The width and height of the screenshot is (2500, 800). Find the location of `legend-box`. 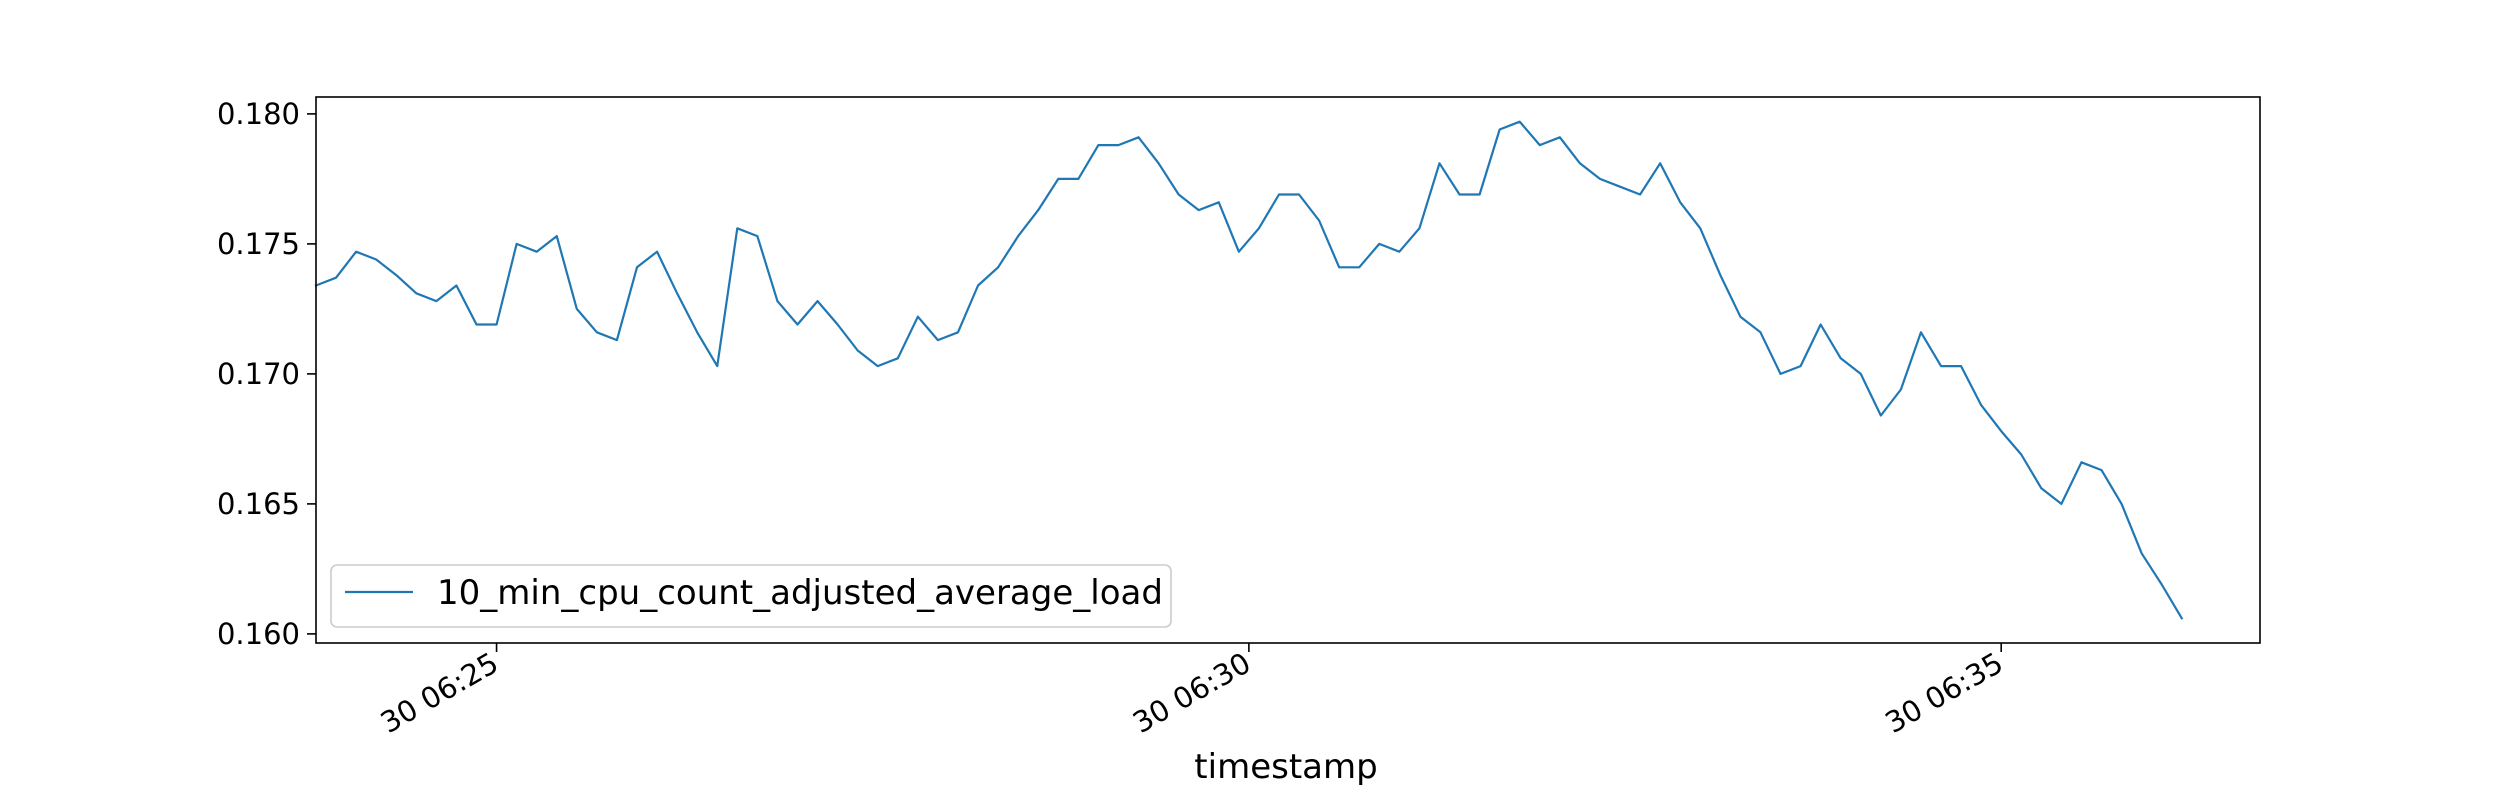

legend-box is located at coordinates (751, 596).